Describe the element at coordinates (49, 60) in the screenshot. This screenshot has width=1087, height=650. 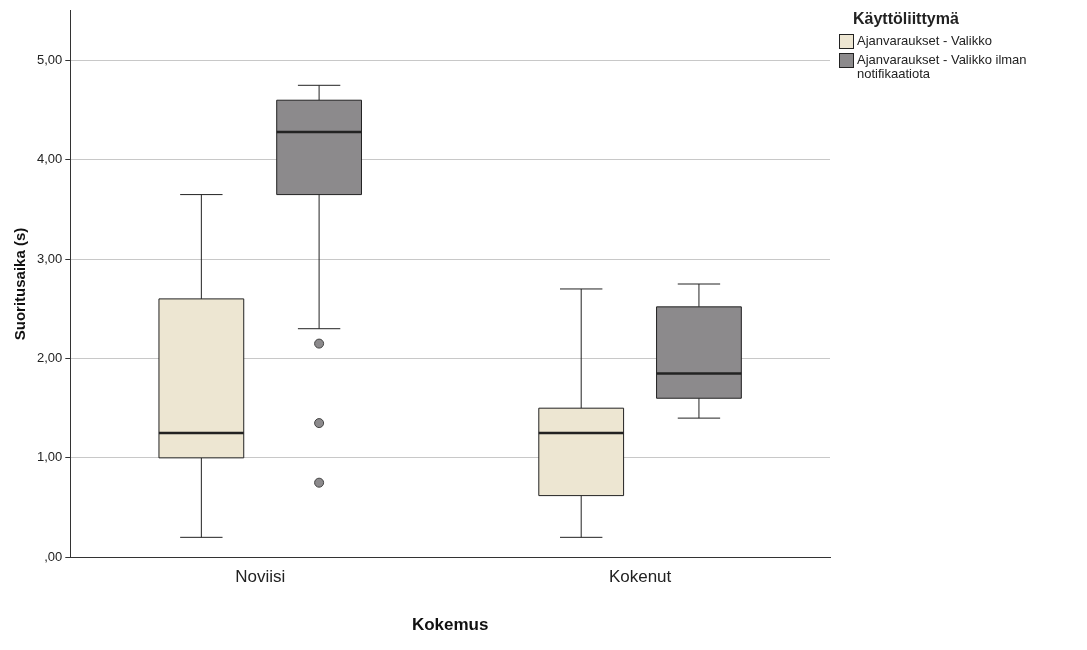
I see `y-tick-label: 5,00` at that location.